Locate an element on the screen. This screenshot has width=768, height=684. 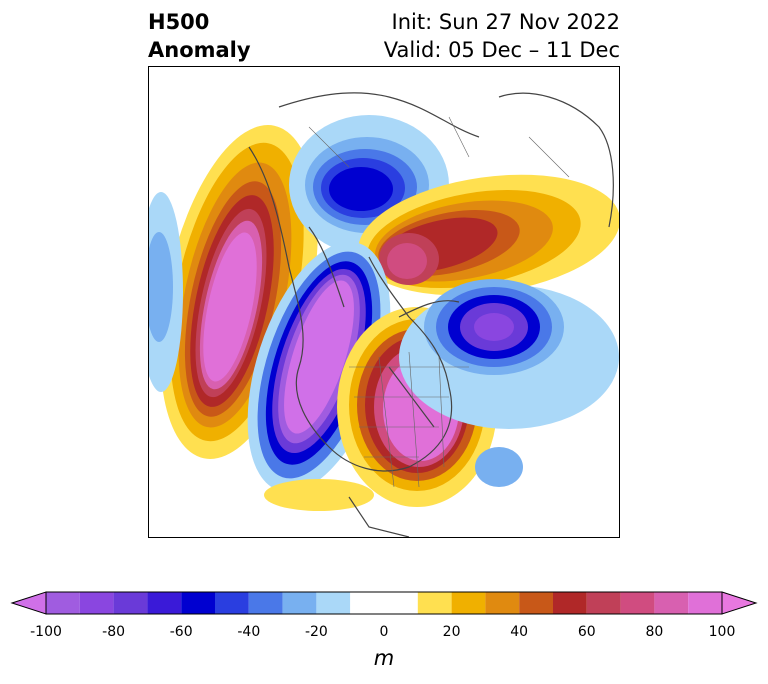
colorbar-tick-label: -40 is located at coordinates (249, 632).